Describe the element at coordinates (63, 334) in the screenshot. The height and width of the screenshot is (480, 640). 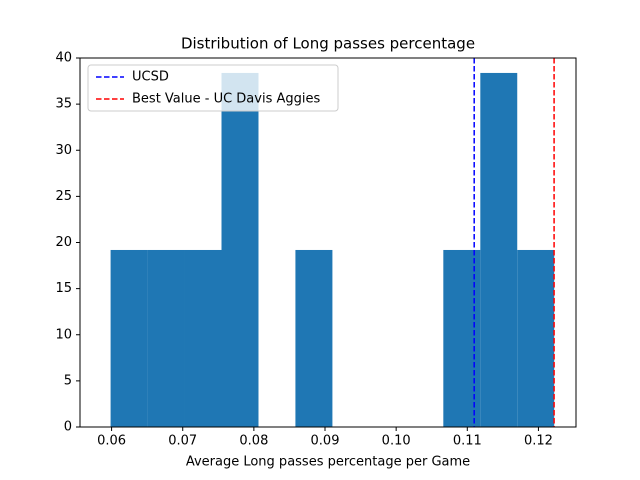
I see `y-tick-label: 10` at that location.